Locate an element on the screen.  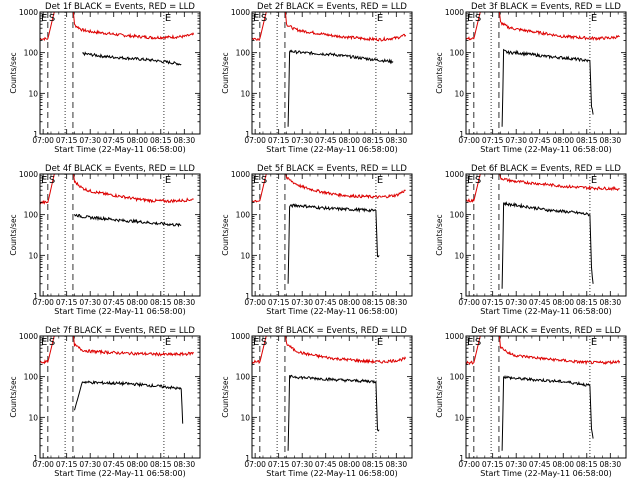
panel-title: Det 9f BLACK = Events, RED = LLD is located at coordinates (546, 331).